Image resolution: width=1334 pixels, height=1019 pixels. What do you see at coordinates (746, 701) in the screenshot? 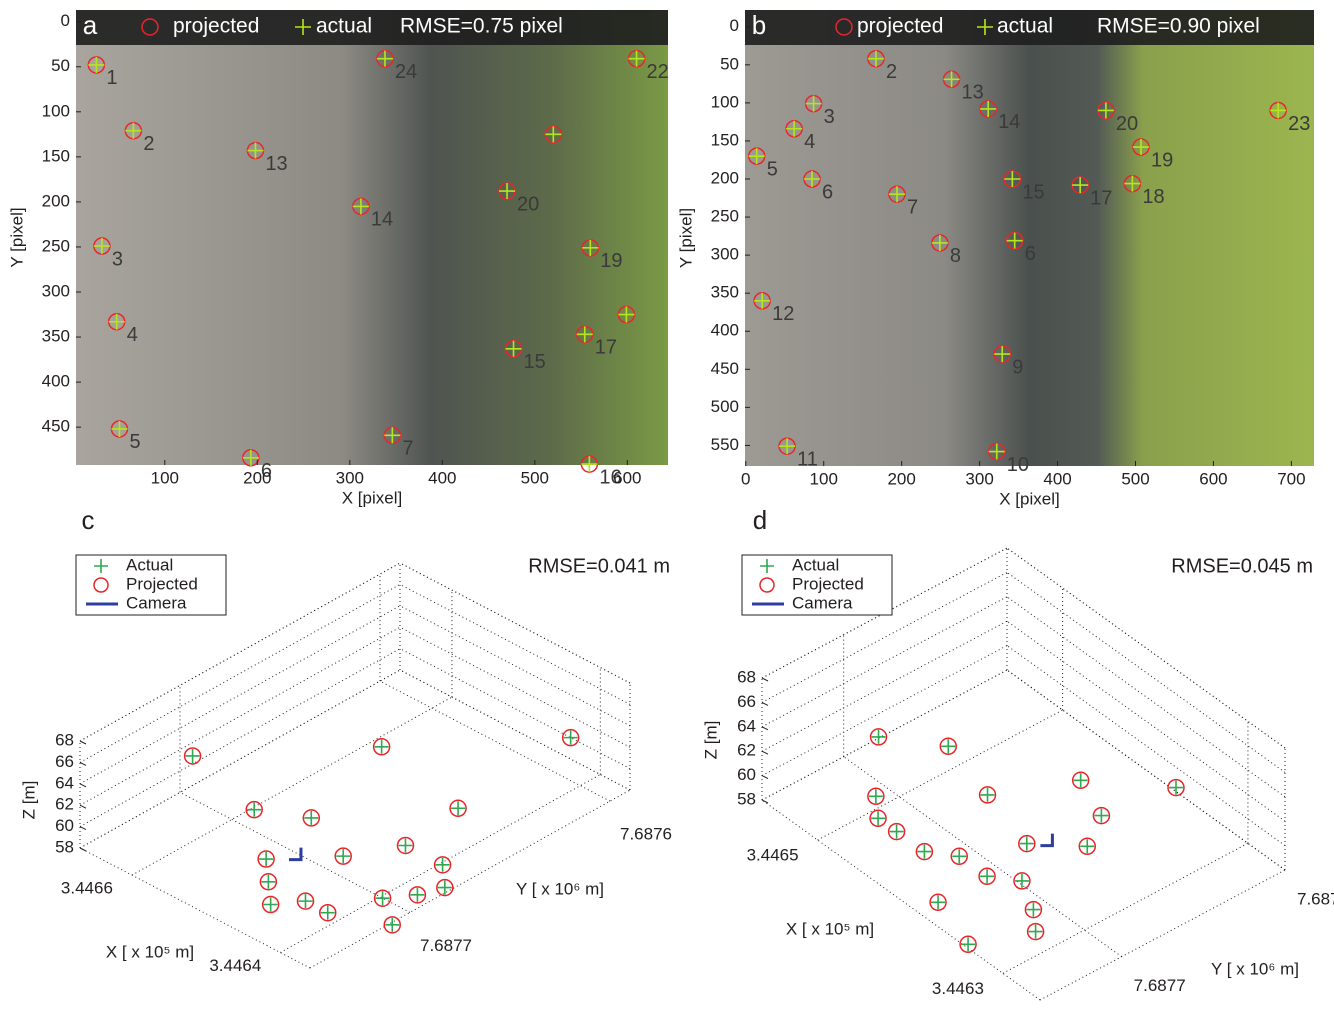
I see `z-tick-label: 66` at bounding box center [746, 701].